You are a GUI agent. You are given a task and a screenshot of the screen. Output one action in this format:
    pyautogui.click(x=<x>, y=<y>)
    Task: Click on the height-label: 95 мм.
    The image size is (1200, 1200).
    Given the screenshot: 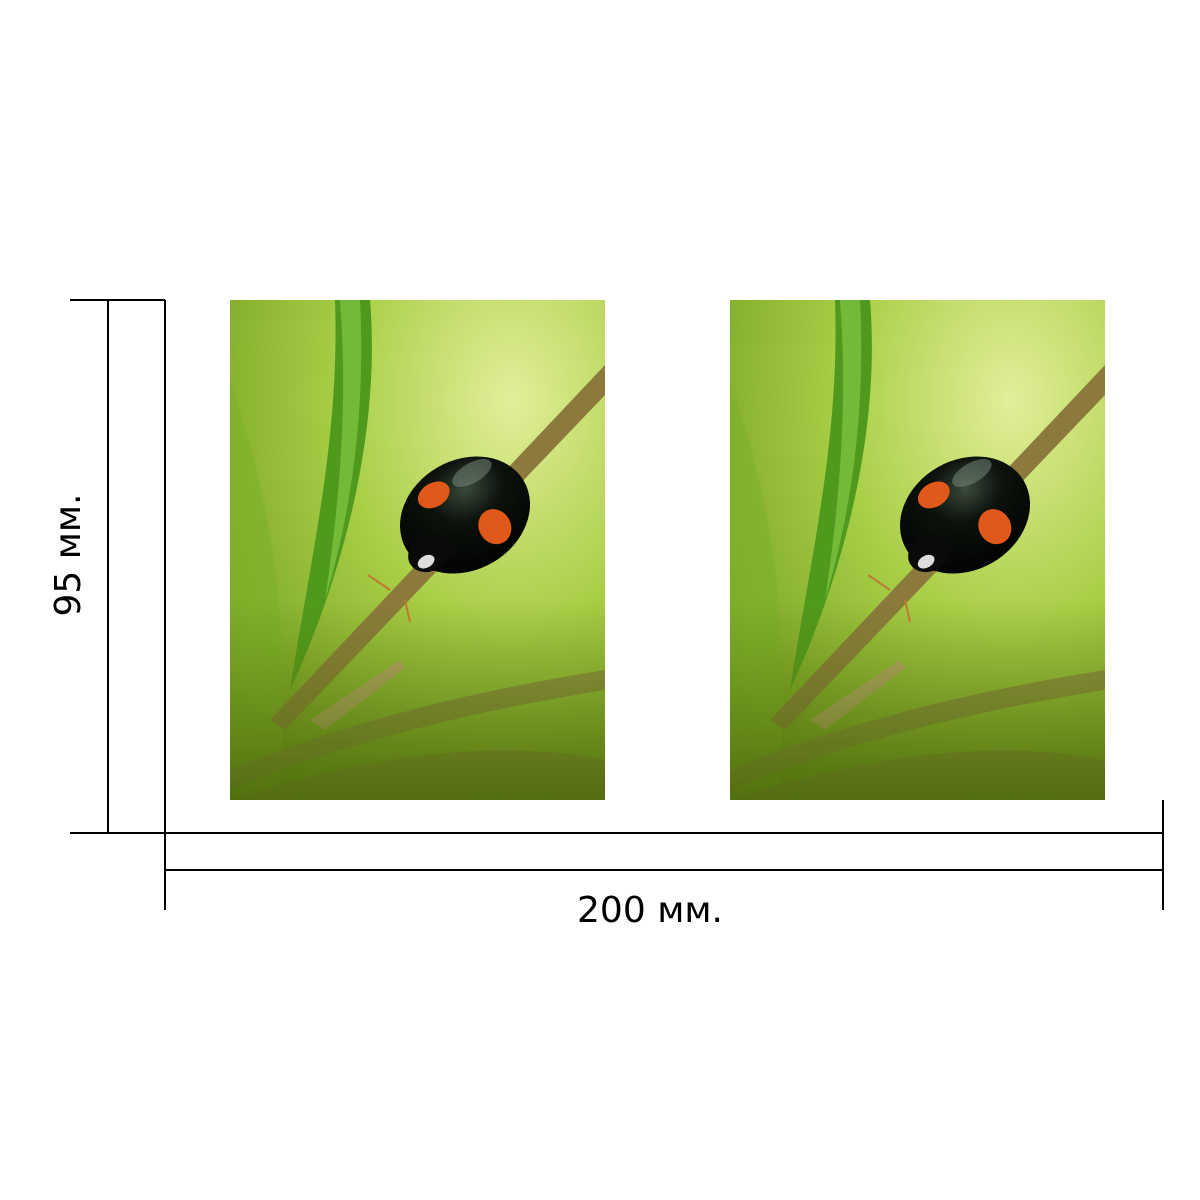 What is the action you would take?
    pyautogui.click(x=68, y=554)
    